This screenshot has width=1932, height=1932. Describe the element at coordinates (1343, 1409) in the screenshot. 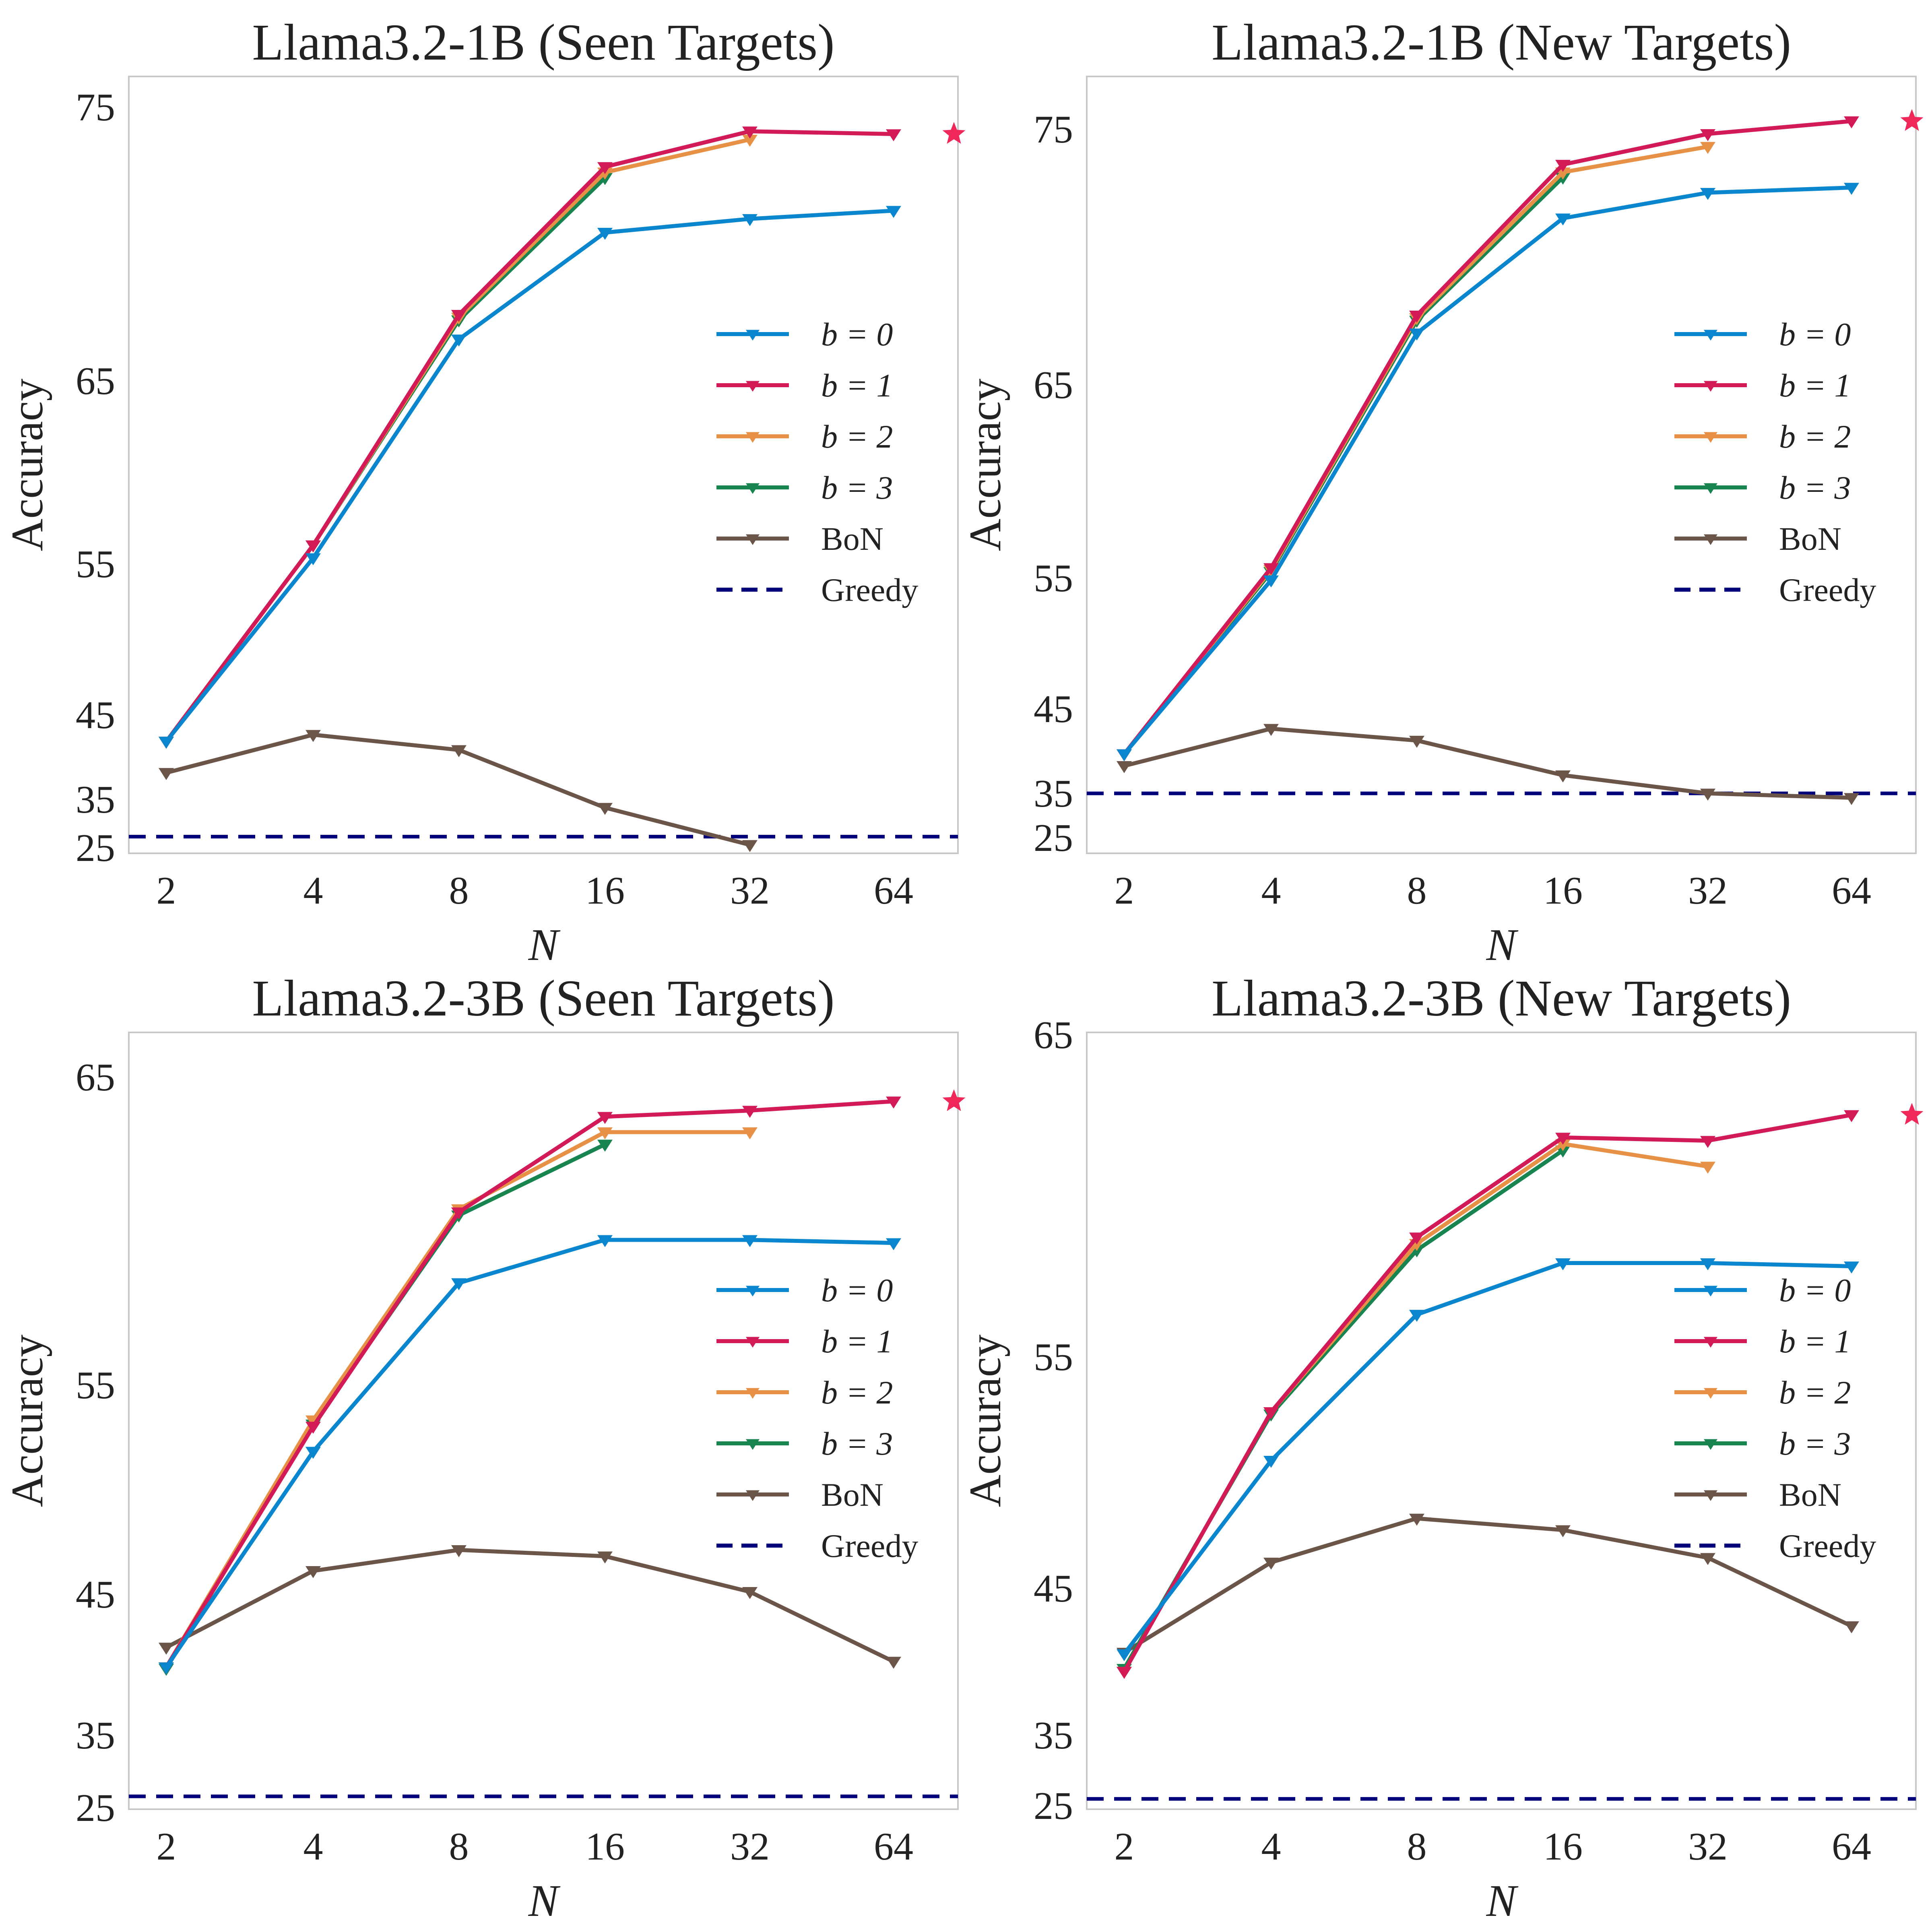

I see `series-line-b3` at that location.